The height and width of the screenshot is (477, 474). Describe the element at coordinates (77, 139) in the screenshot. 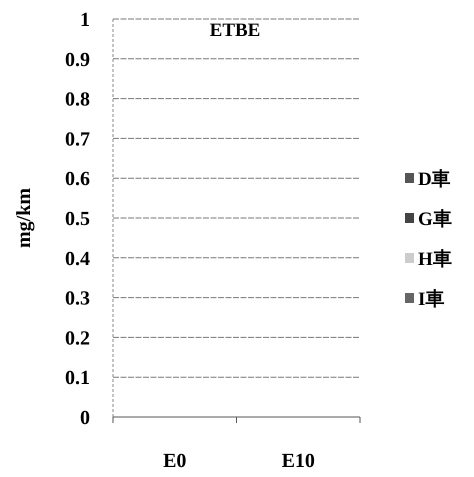

I see `y-tick-label: 0.7` at that location.